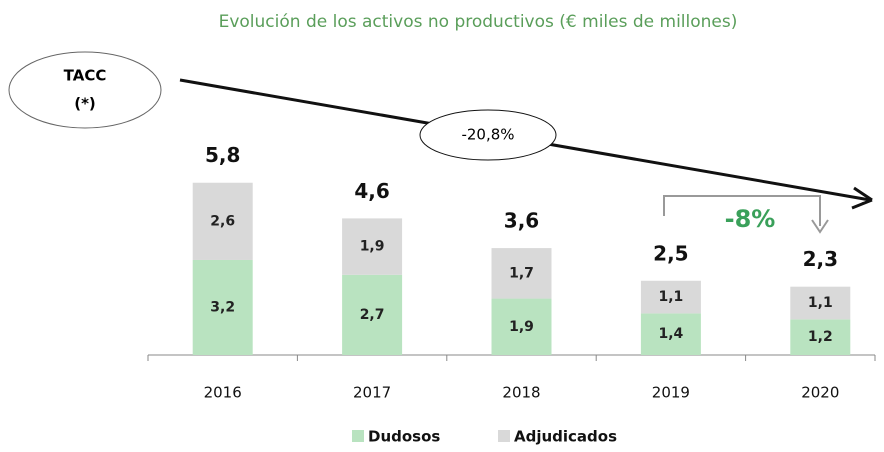  Describe the element at coordinates (521, 393) in the screenshot. I see `x-tick-label: 2018` at that location.